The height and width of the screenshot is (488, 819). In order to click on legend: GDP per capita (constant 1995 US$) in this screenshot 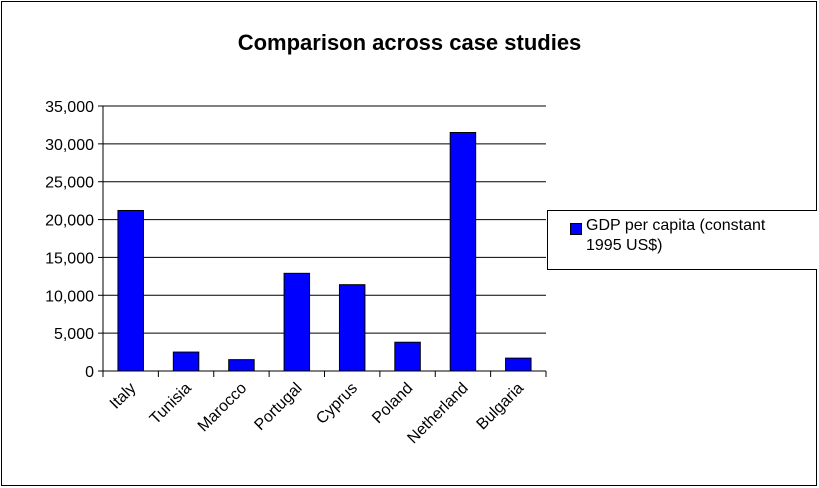, I will do `click(682, 240)`.